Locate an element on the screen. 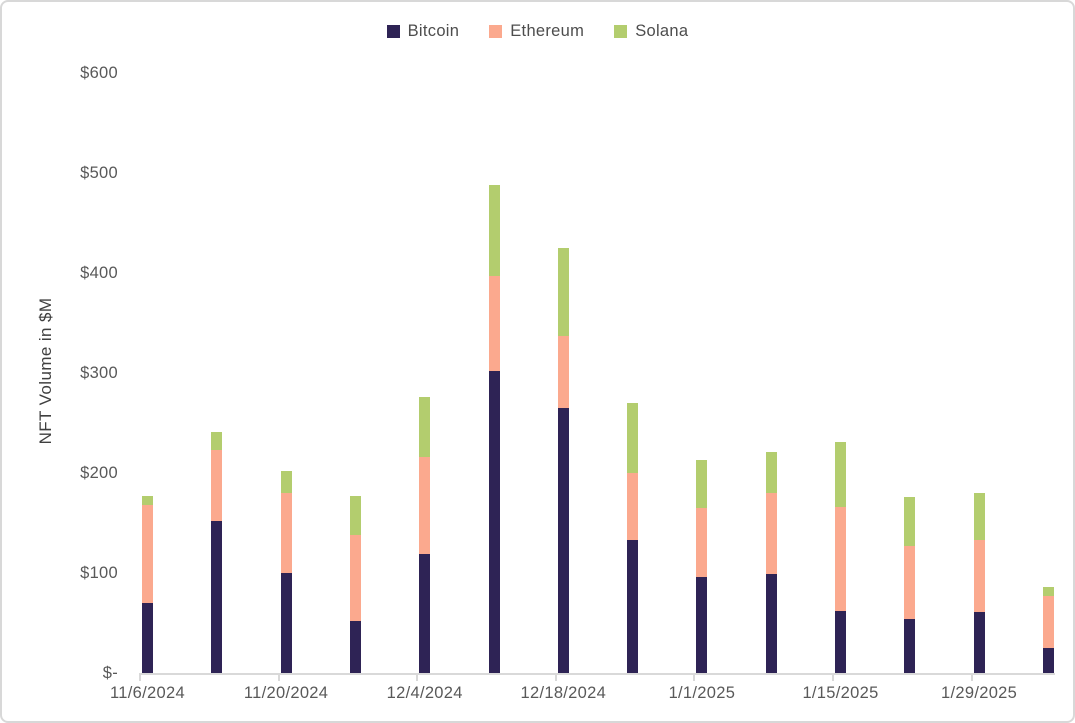 The height and width of the screenshot is (723, 1075). y-tick-label: $- is located at coordinates (110, 673).